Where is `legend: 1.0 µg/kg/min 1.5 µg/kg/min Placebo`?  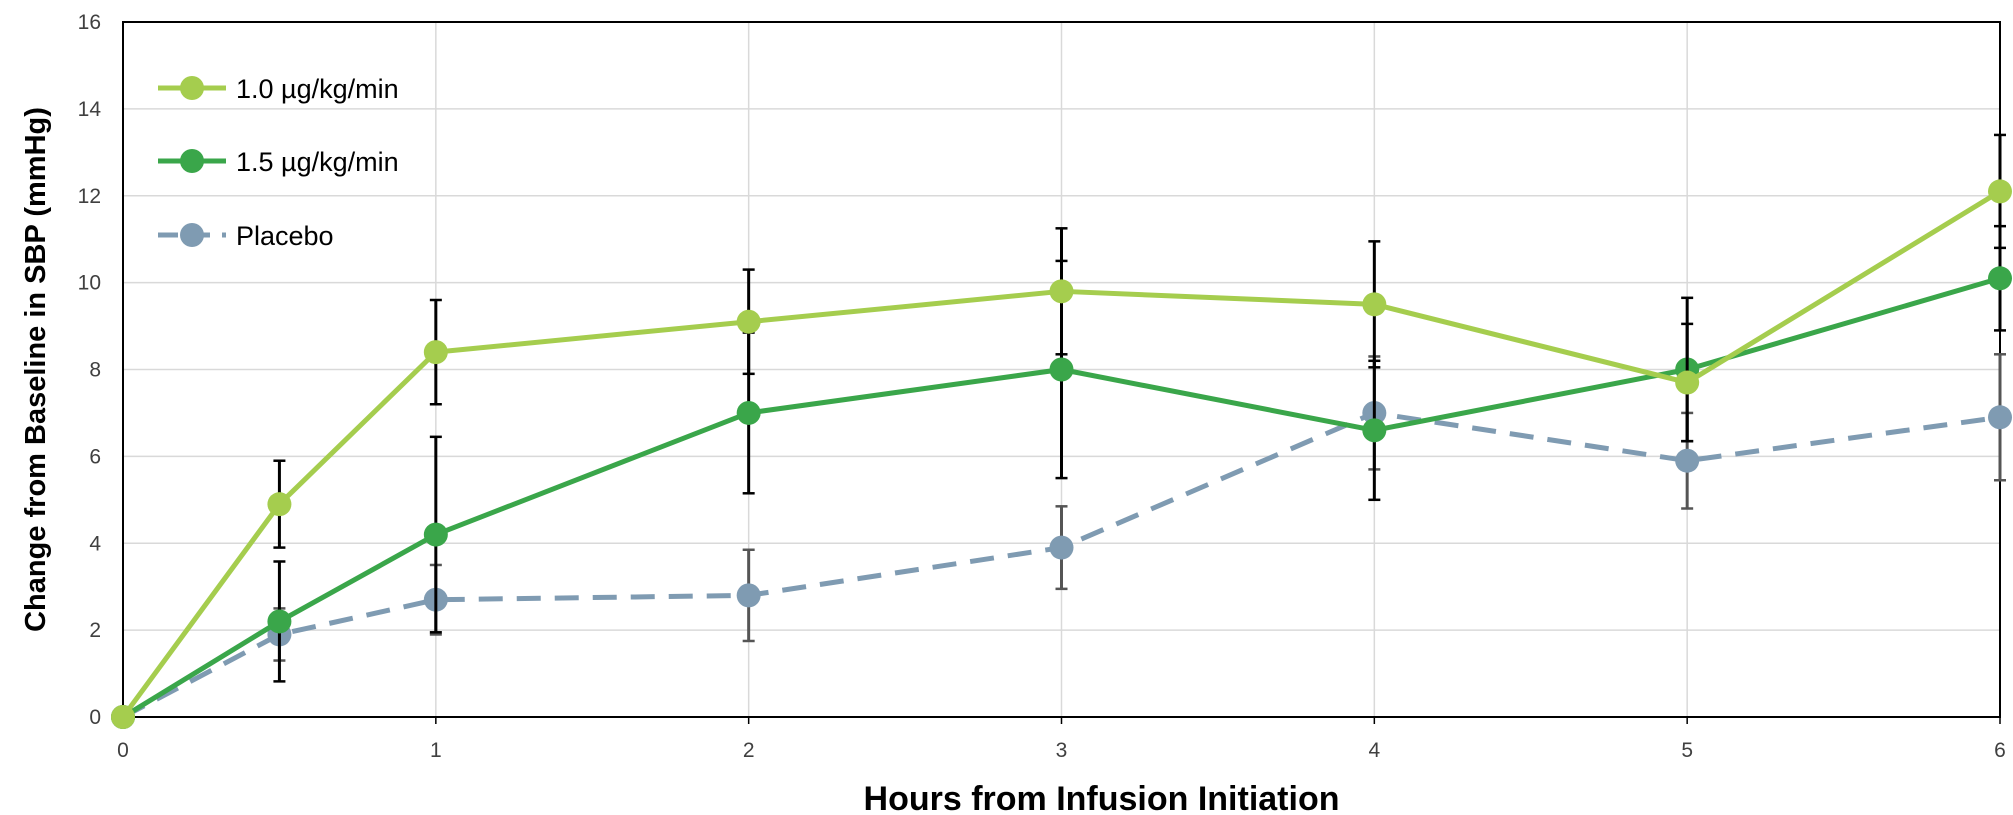
legend: 1.0 µg/kg/min 1.5 µg/kg/min Placebo is located at coordinates (278, 162).